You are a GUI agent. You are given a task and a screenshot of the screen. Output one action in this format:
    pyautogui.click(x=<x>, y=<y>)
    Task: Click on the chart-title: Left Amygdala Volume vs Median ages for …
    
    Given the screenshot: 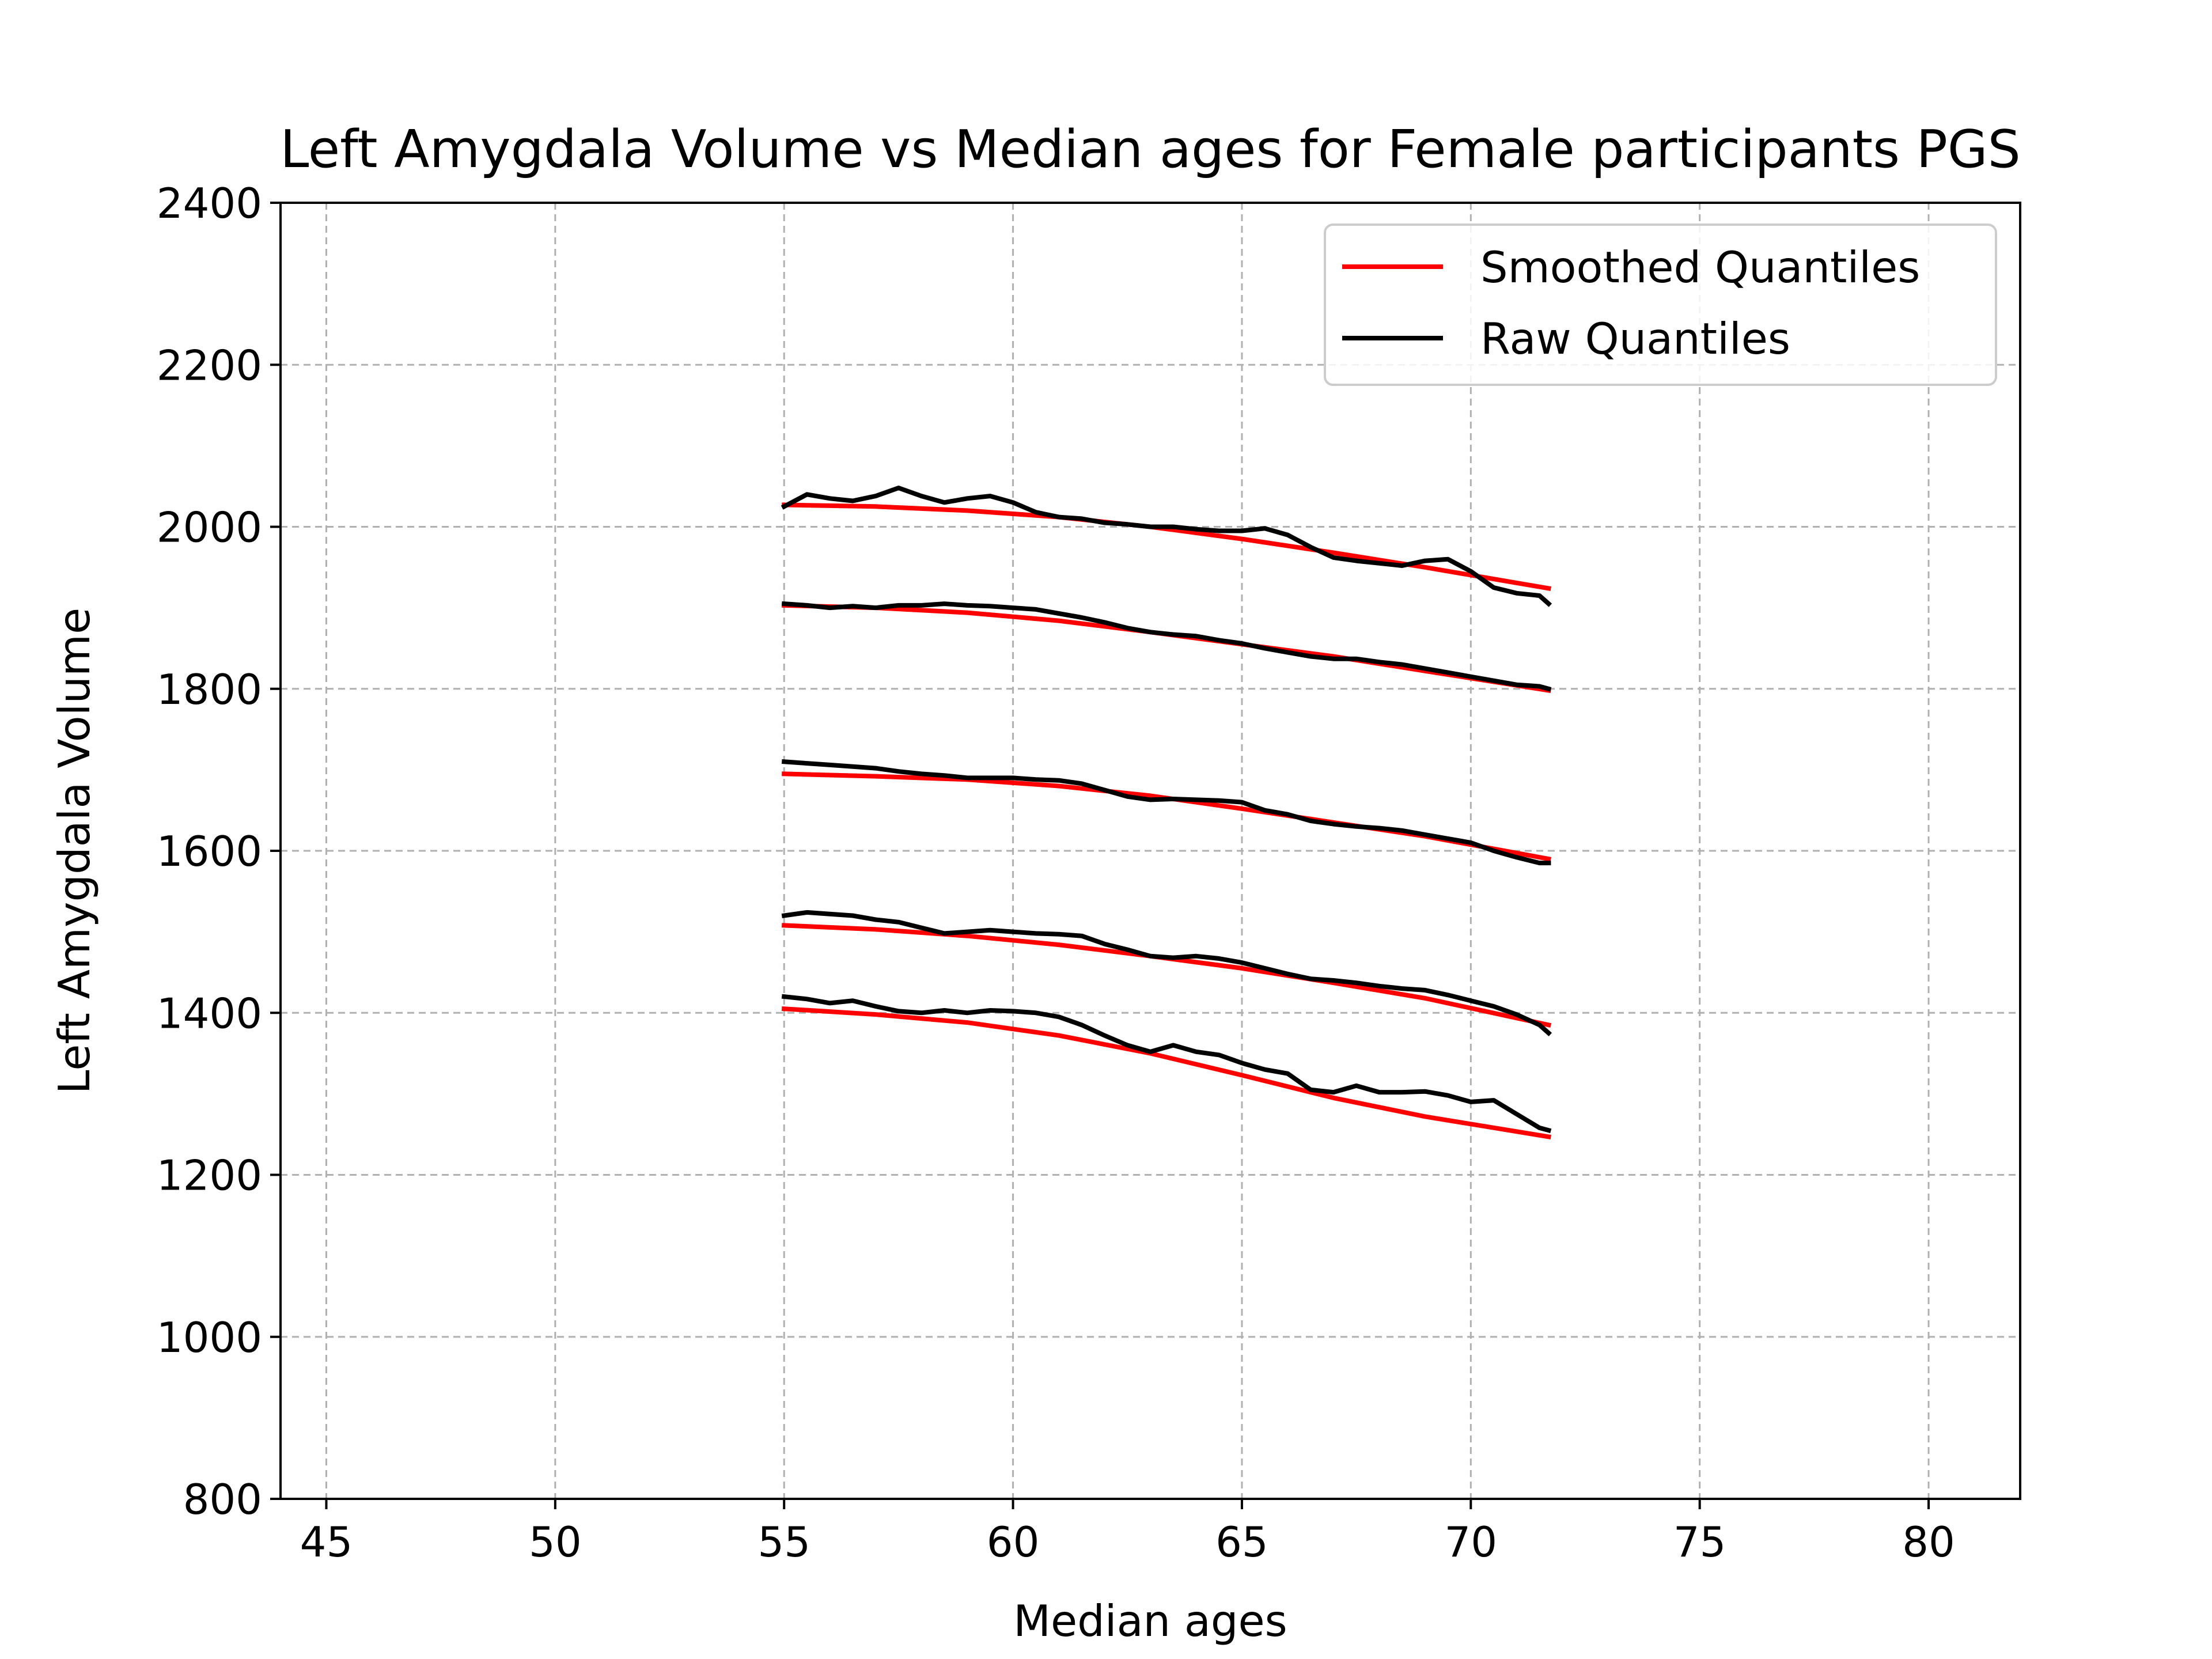 What is the action you would take?
    pyautogui.click(x=1150, y=149)
    